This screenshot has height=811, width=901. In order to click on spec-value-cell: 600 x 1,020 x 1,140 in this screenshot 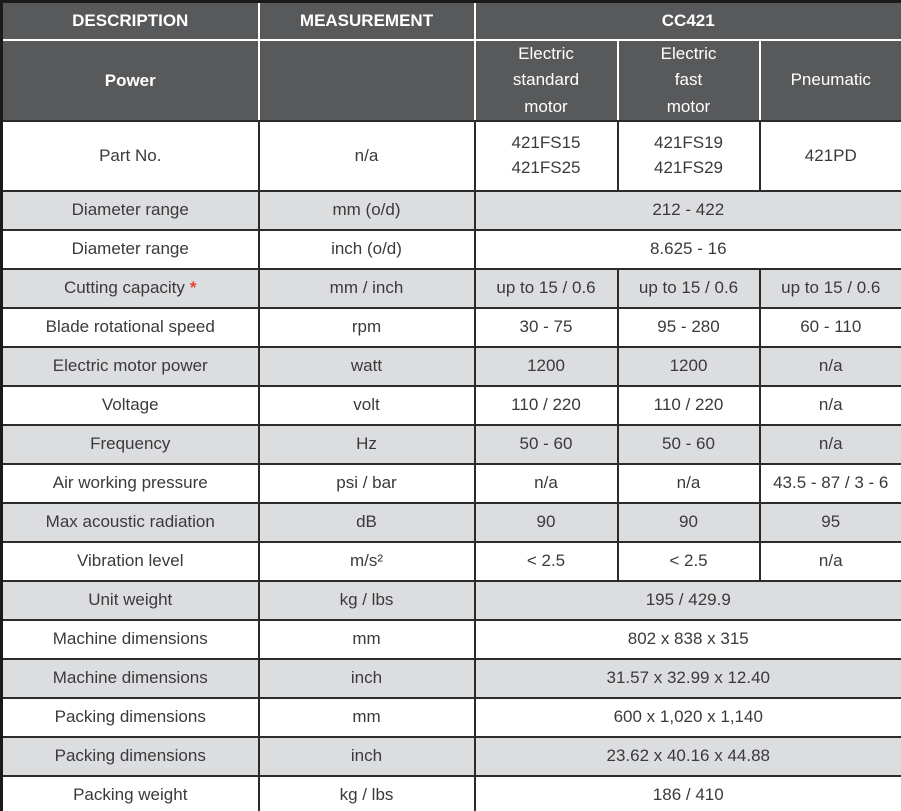, I will do `click(687, 718)`.